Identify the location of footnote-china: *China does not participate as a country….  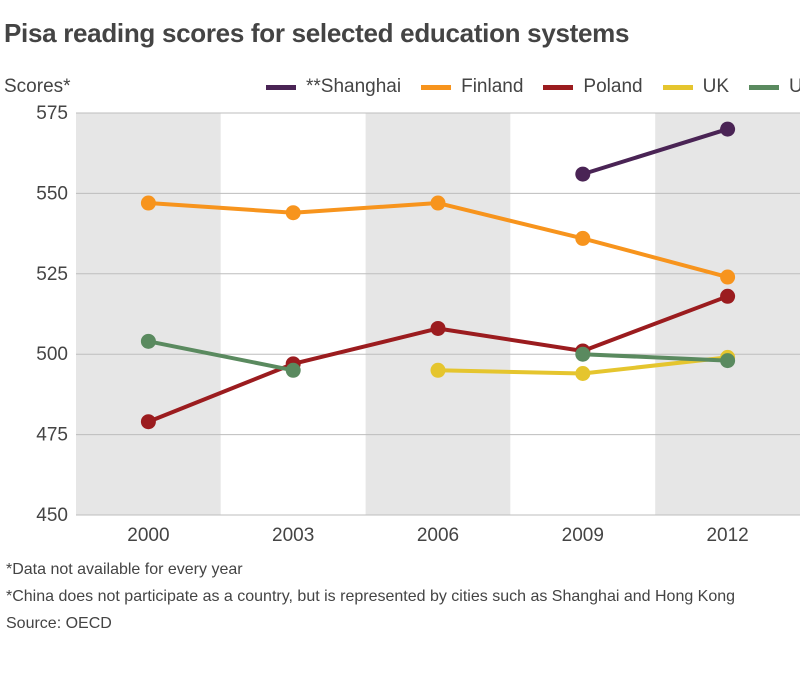
(371, 596).